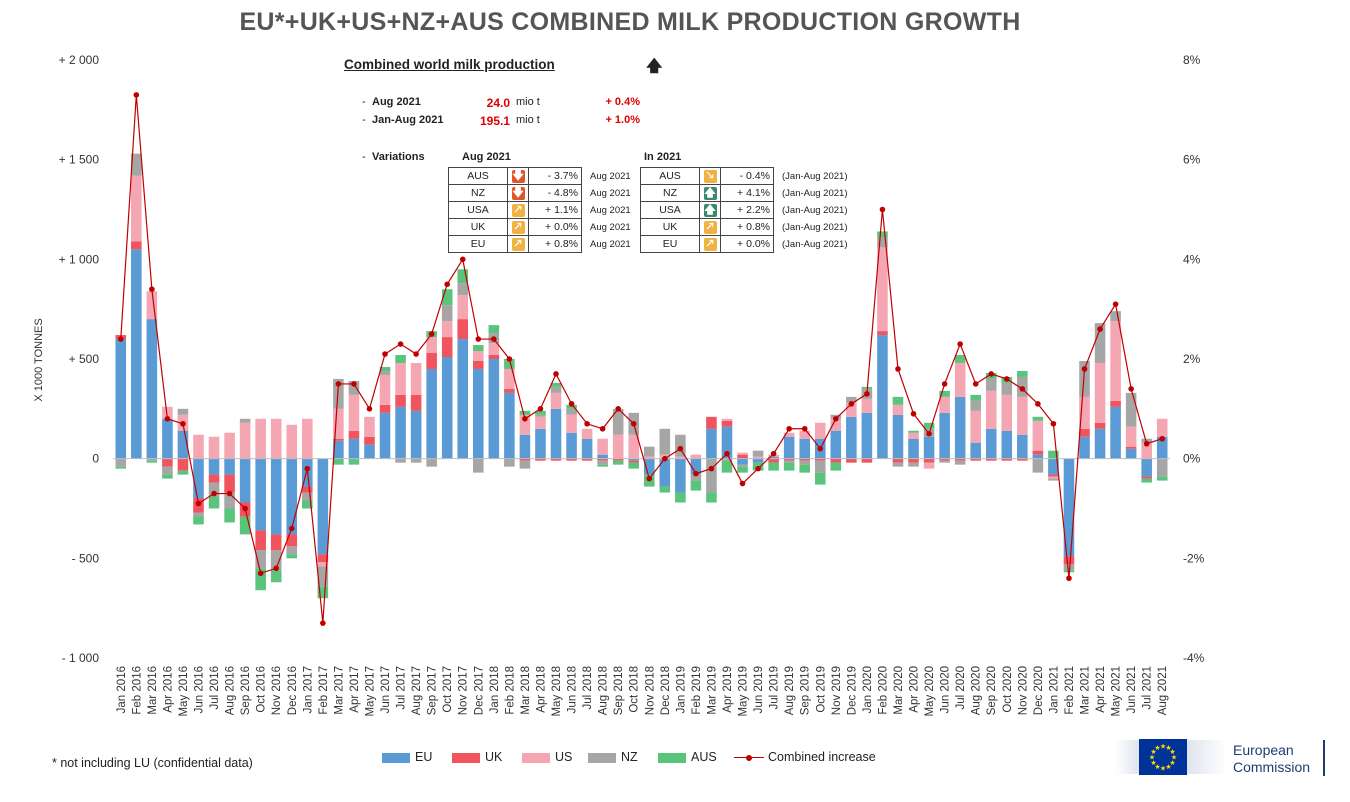  Describe the element at coordinates (564, 757) in the screenshot. I see `legend-label: US` at that location.